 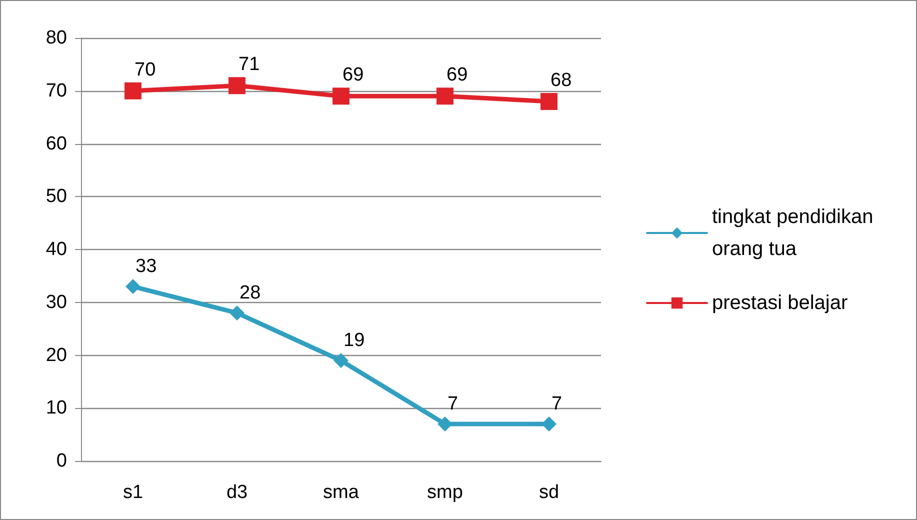 What do you see at coordinates (780, 303) in the screenshot?
I see `legend-label: prestasi belajar` at bounding box center [780, 303].